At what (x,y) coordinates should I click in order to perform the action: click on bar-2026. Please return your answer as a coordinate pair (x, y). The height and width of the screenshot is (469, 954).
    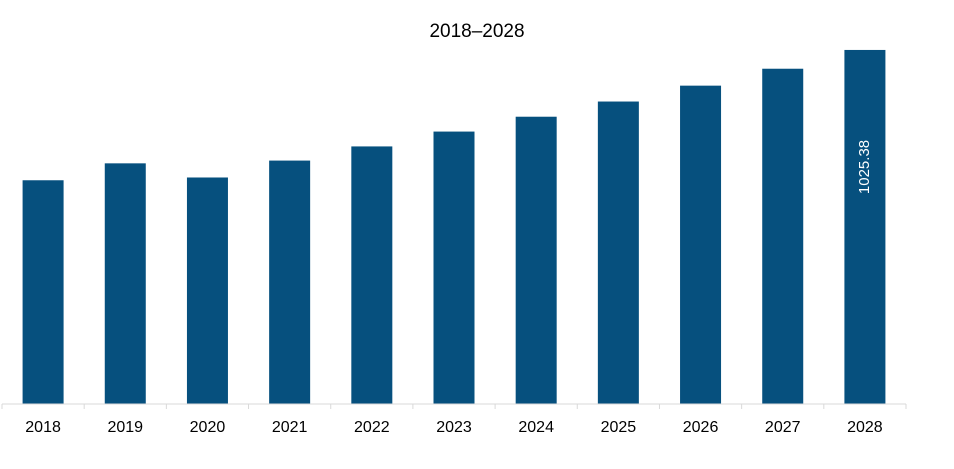
    Looking at the image, I should click on (701, 245).